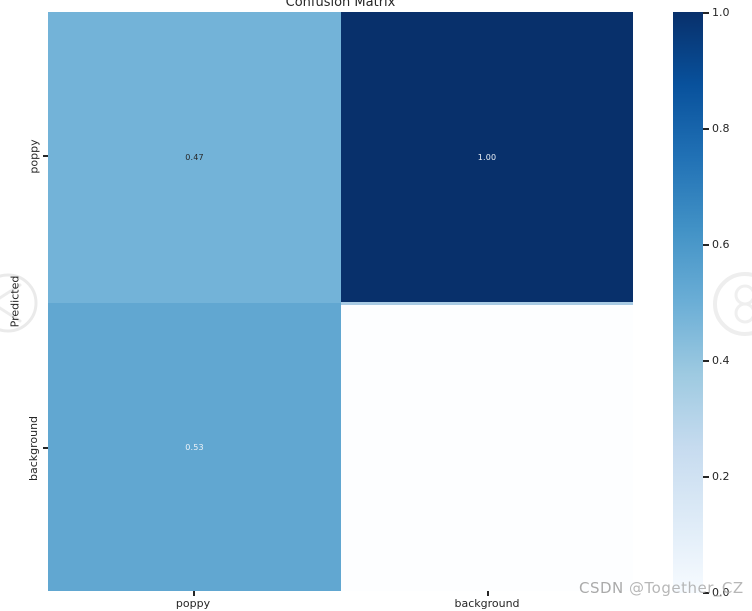  What do you see at coordinates (721, 12) in the screenshot?
I see `colorbar-tick-label: 1.0` at bounding box center [721, 12].